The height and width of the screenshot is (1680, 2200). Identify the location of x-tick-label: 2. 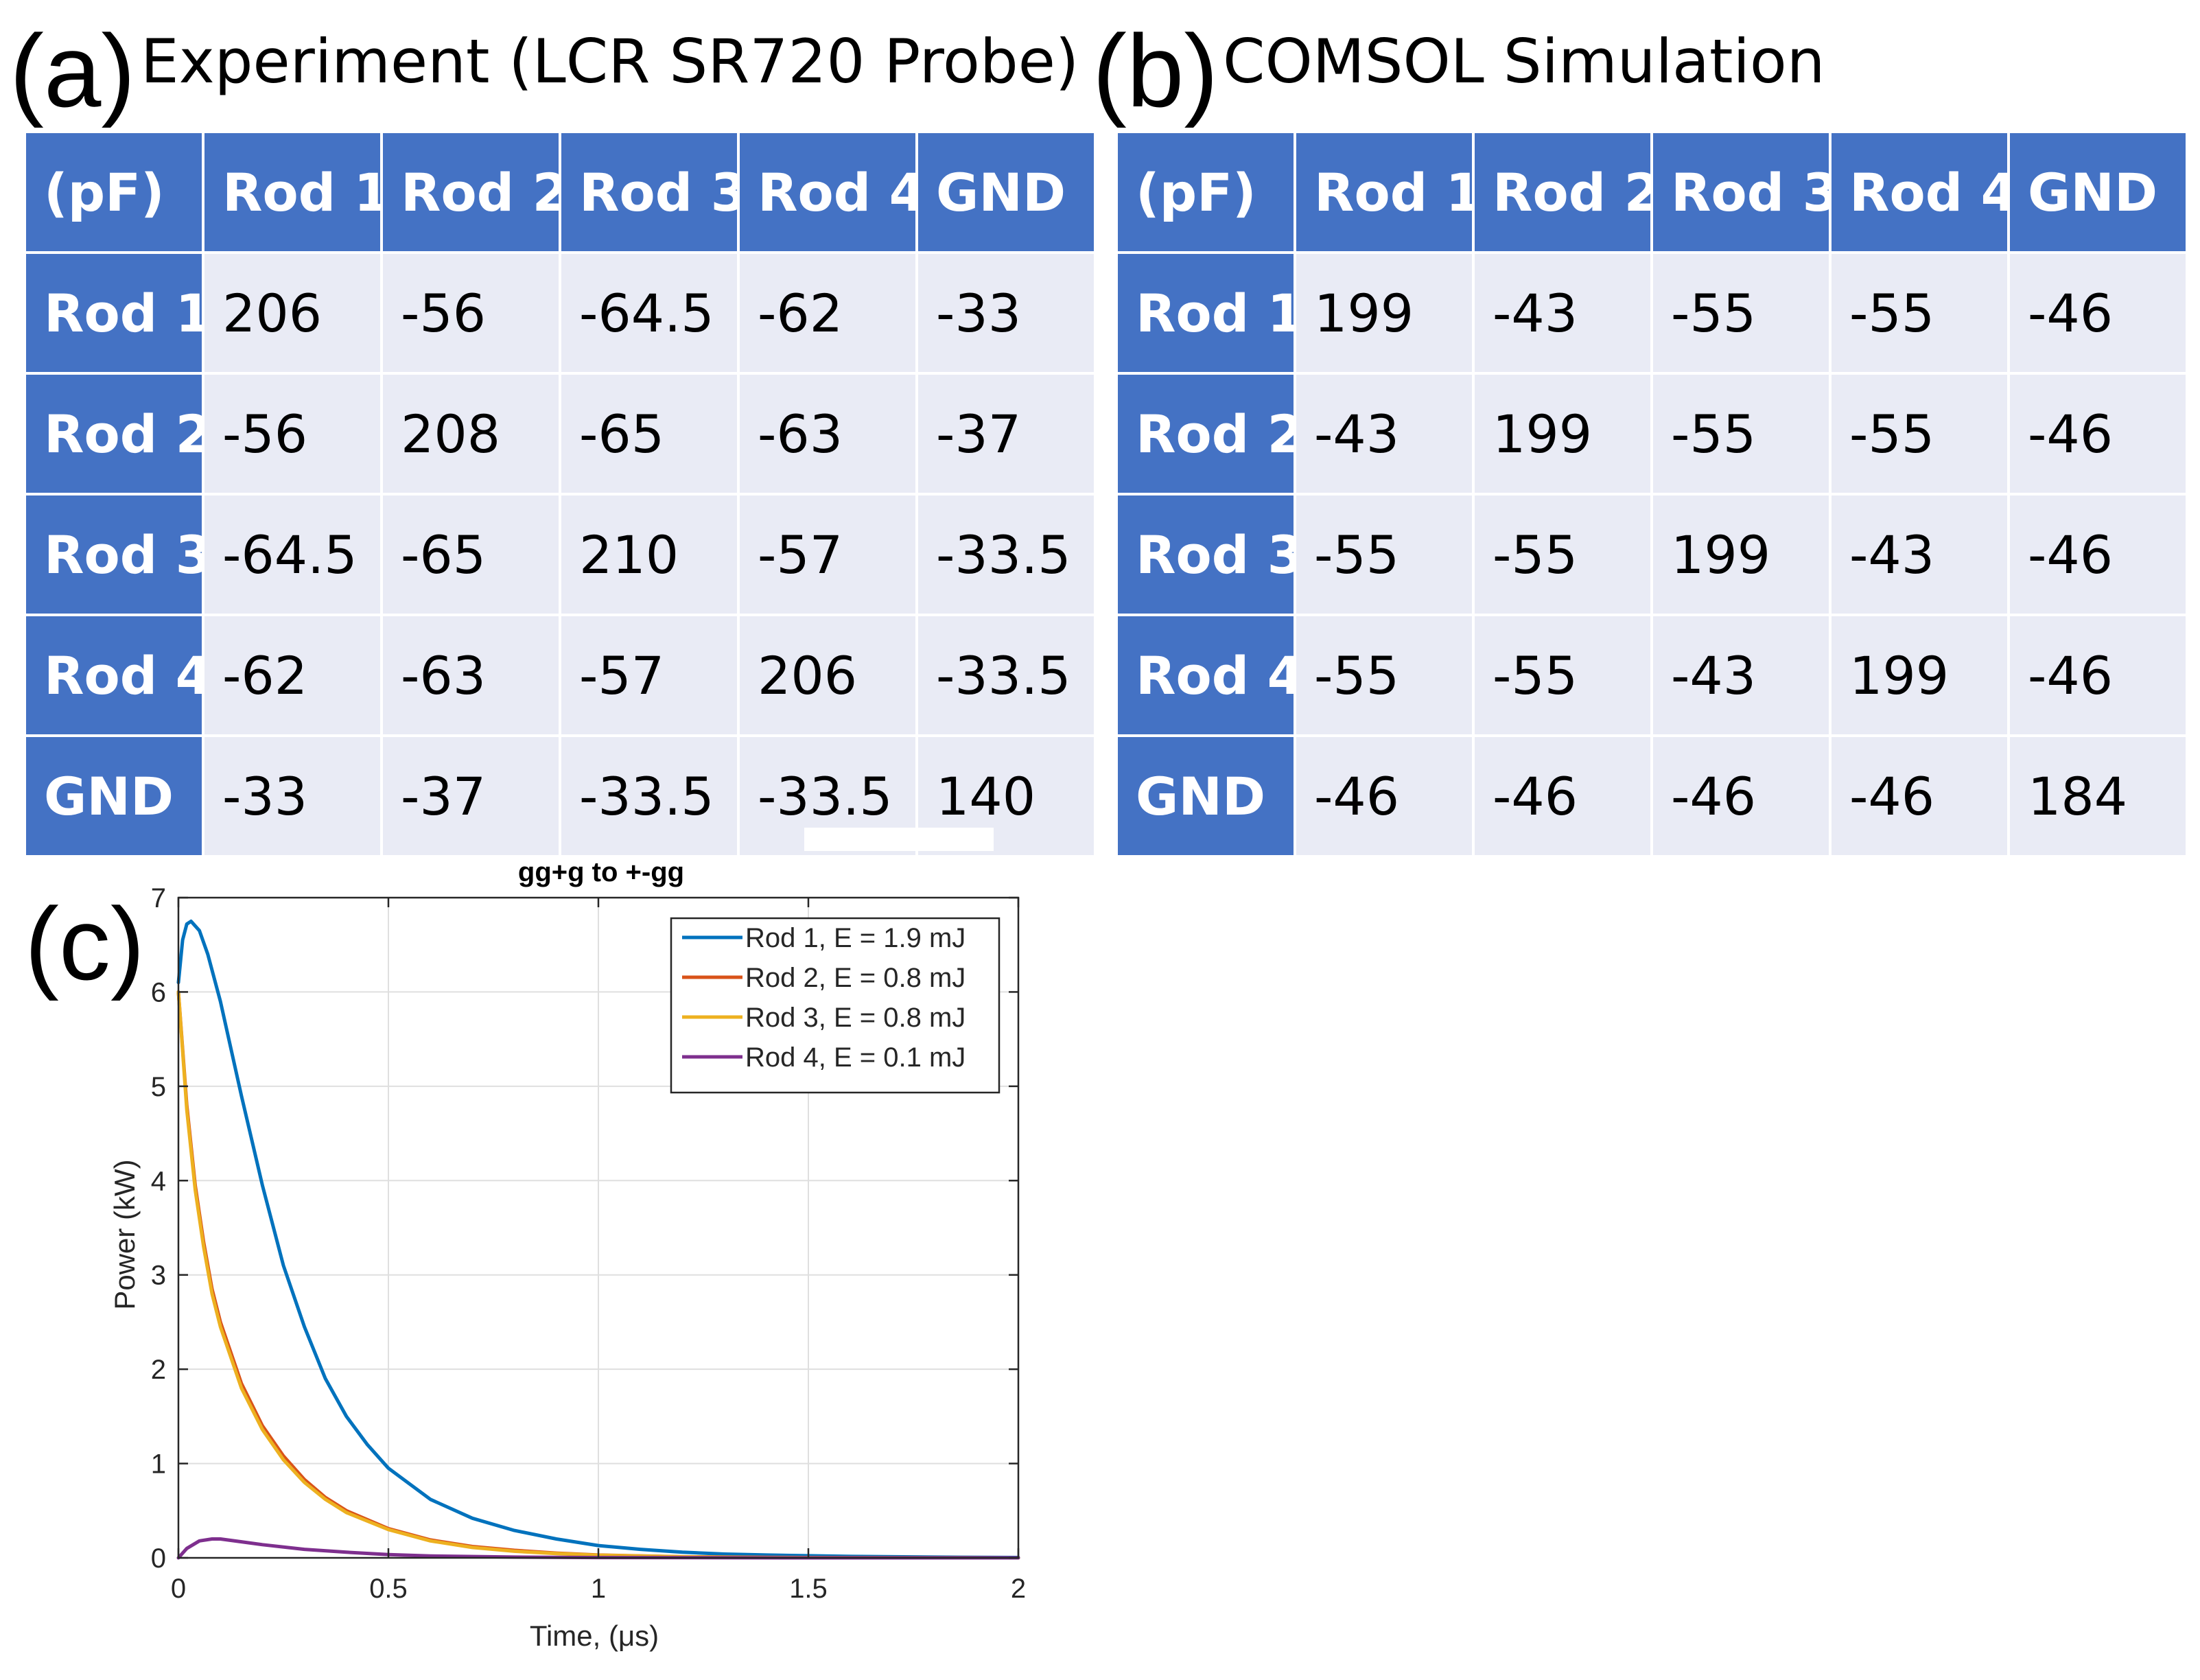
(1018, 1589).